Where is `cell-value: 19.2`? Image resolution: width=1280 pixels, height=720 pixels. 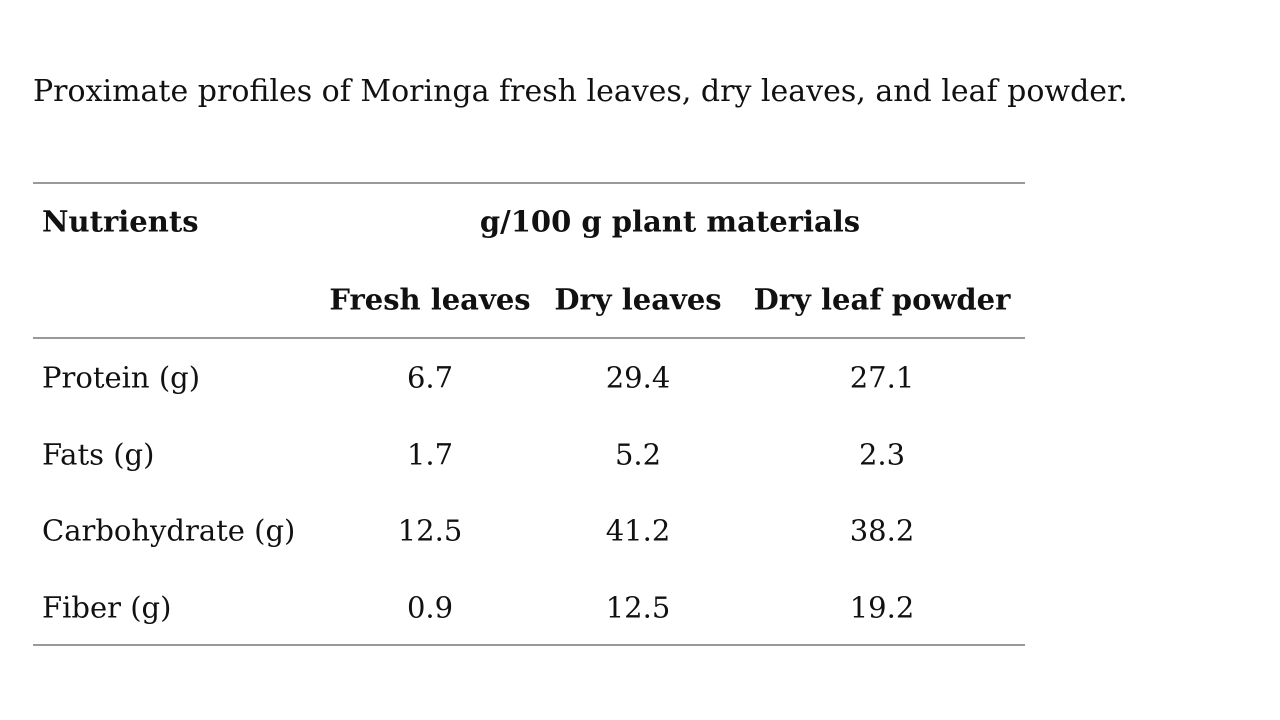
cell-value: 19.2 is located at coordinates (882, 607).